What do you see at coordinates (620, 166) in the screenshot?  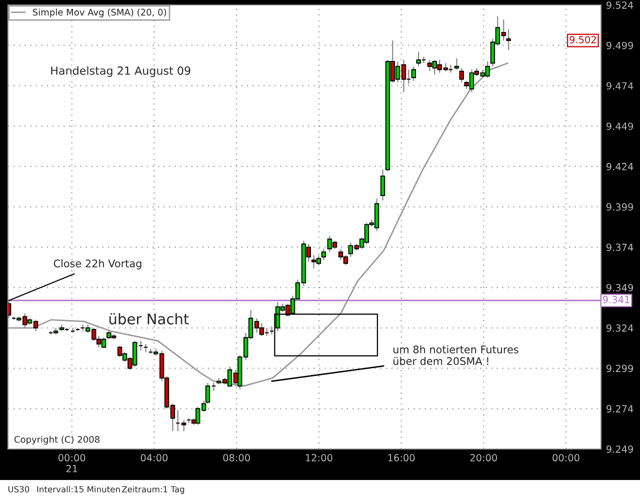 I see `y-tick-label: 9.424` at bounding box center [620, 166].